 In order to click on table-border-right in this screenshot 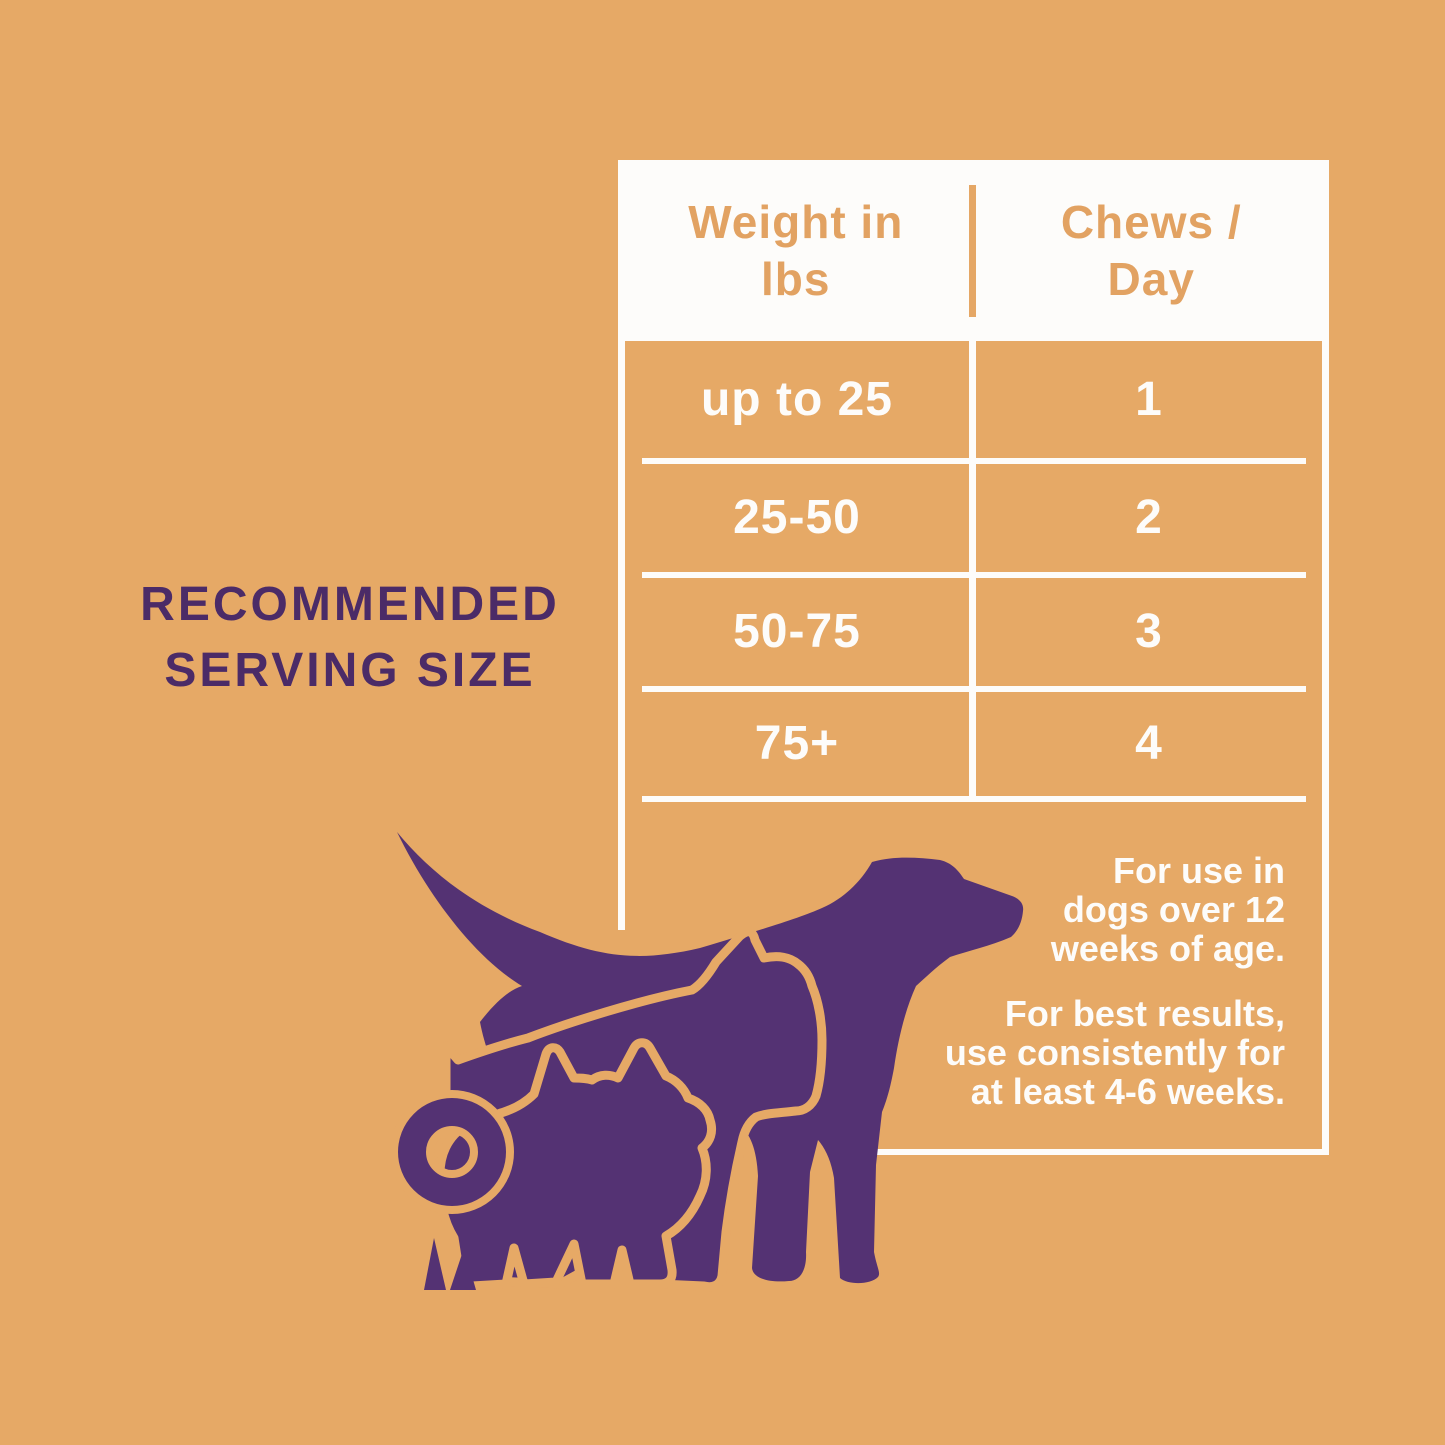, I will do `click(1325, 748)`.